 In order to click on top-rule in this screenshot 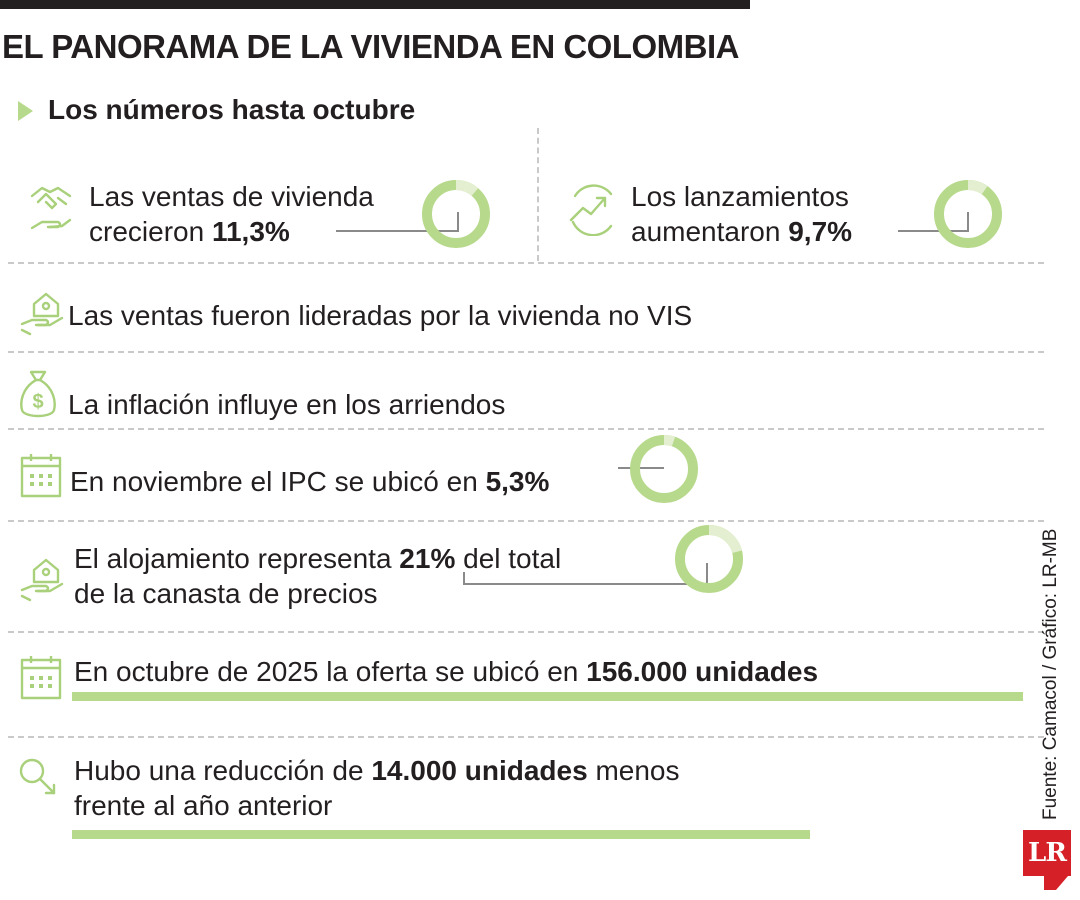, I will do `click(375, 4)`.